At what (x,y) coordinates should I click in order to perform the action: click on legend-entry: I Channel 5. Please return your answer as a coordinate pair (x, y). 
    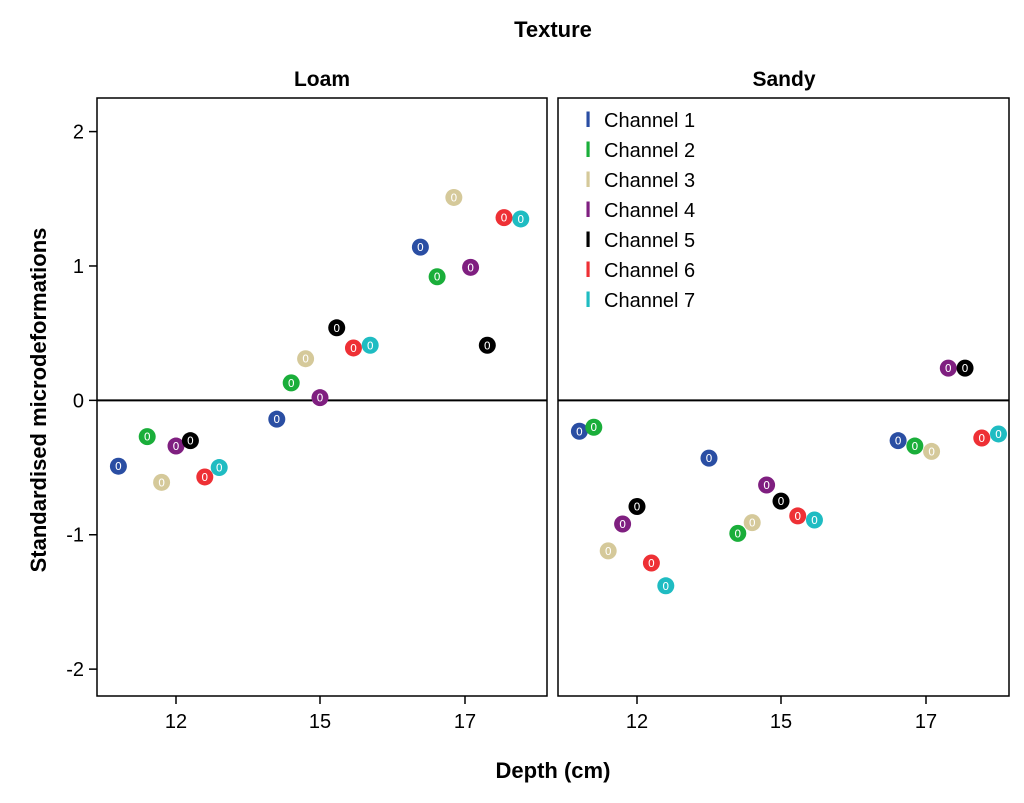
    Looking at the image, I should click on (640, 239).